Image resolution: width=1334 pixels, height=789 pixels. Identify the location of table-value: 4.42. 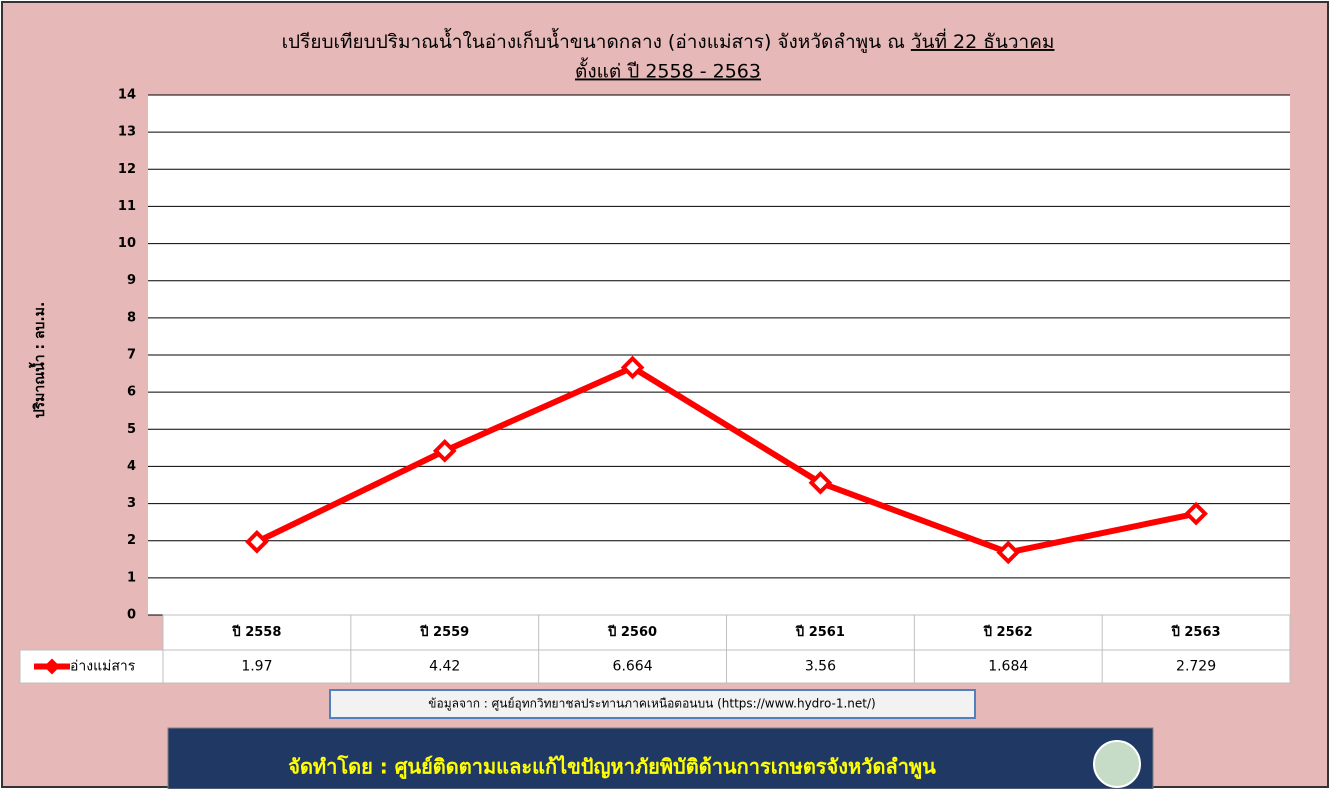
(444, 667).